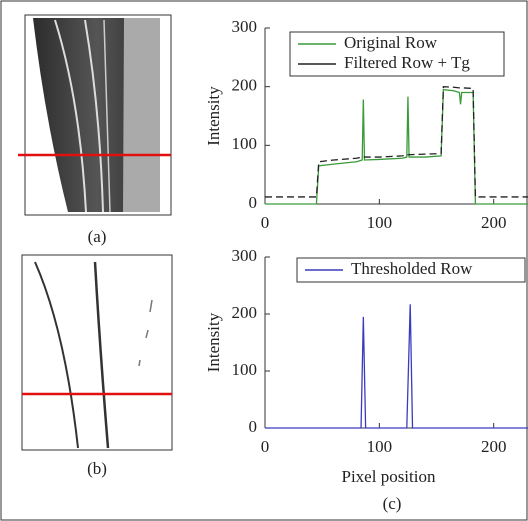  I want to click on panel-label: (a), so click(97, 236).